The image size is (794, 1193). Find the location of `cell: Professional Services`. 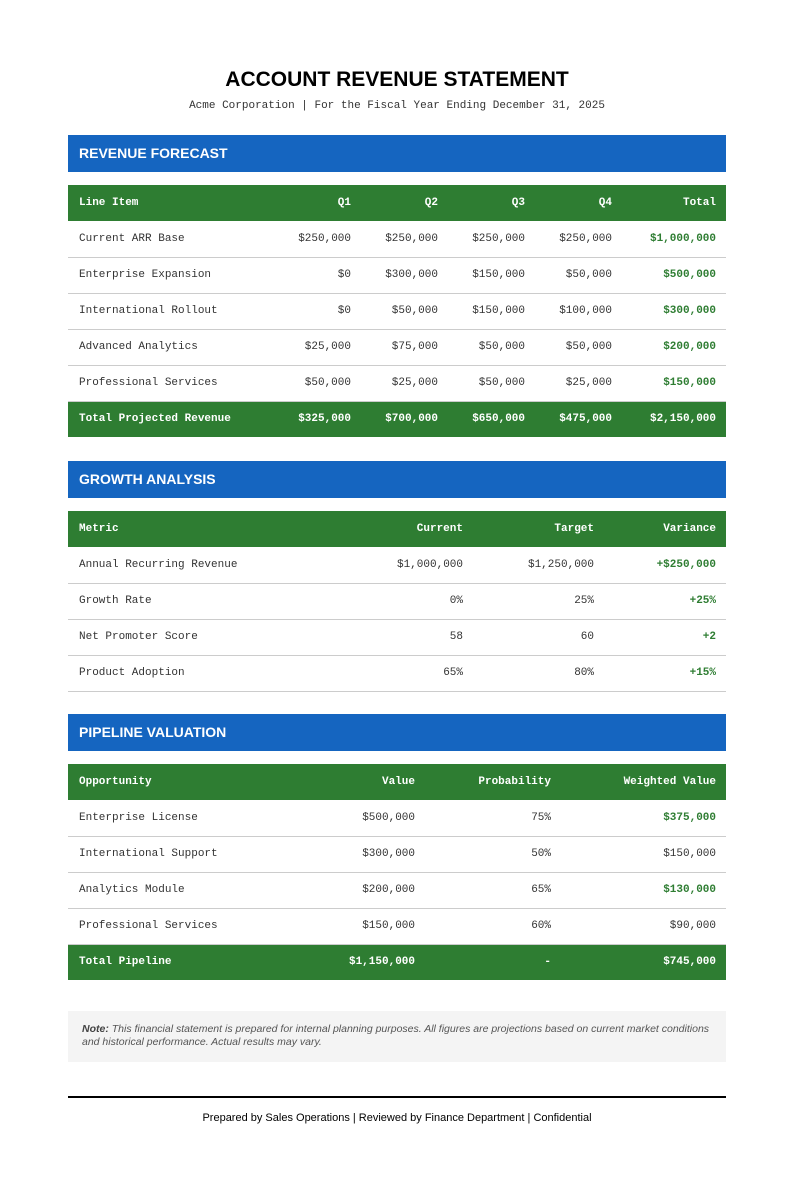

cell: Professional Services is located at coordinates (148, 926).